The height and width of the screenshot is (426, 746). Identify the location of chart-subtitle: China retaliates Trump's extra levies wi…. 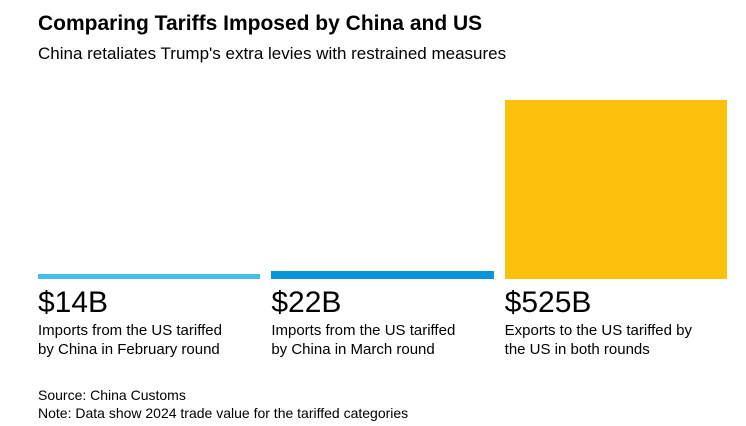
(272, 53).